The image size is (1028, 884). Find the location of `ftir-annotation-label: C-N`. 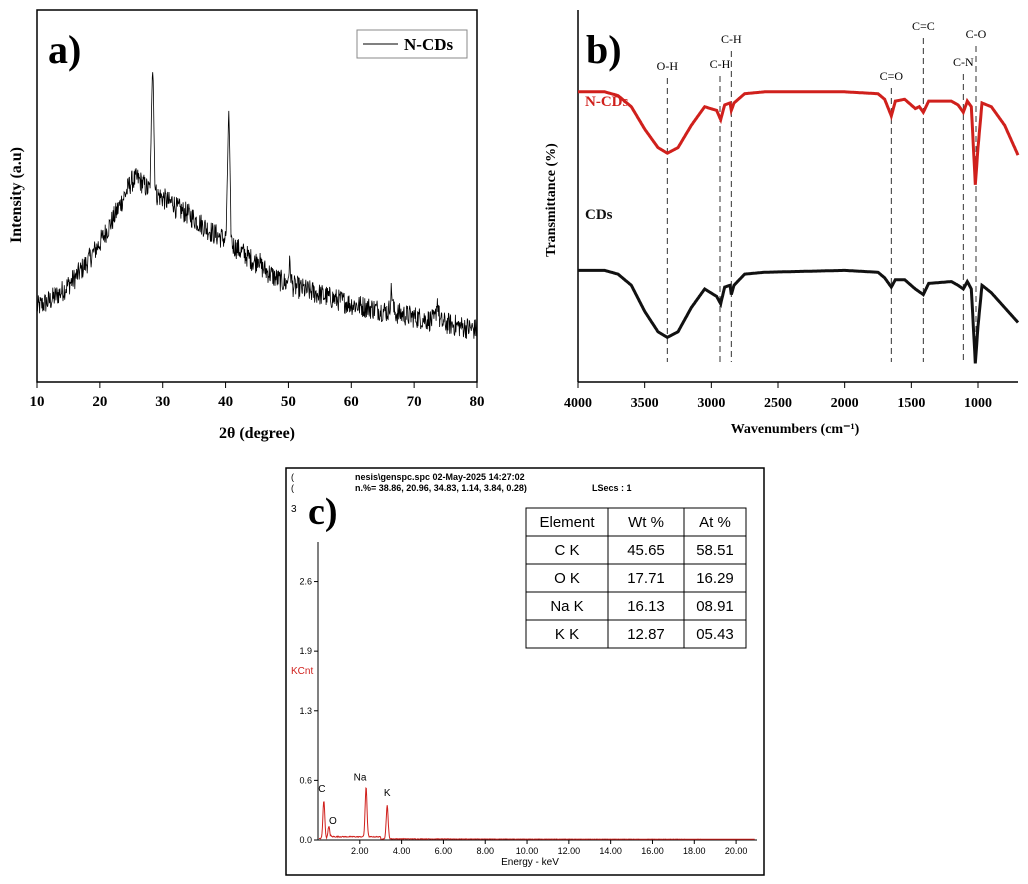

ftir-annotation-label: C-N is located at coordinates (963, 62).